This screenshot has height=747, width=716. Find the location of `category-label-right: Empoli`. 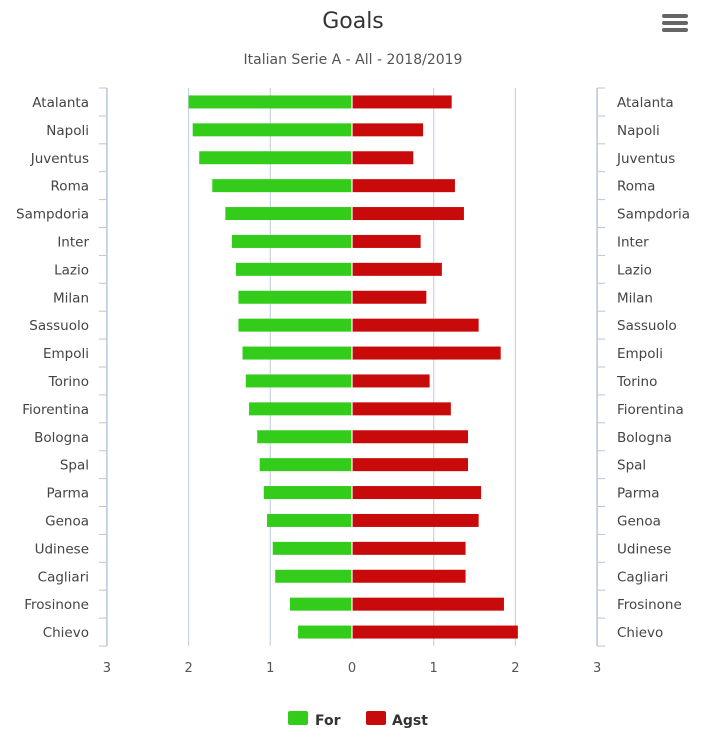

category-label-right: Empoli is located at coordinates (640, 354).